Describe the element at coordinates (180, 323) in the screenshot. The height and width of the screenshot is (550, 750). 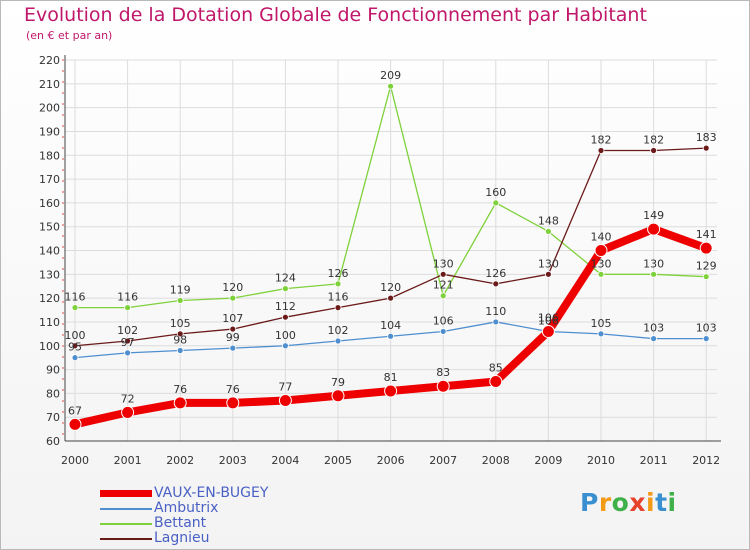
I see `data-label: 105` at that location.